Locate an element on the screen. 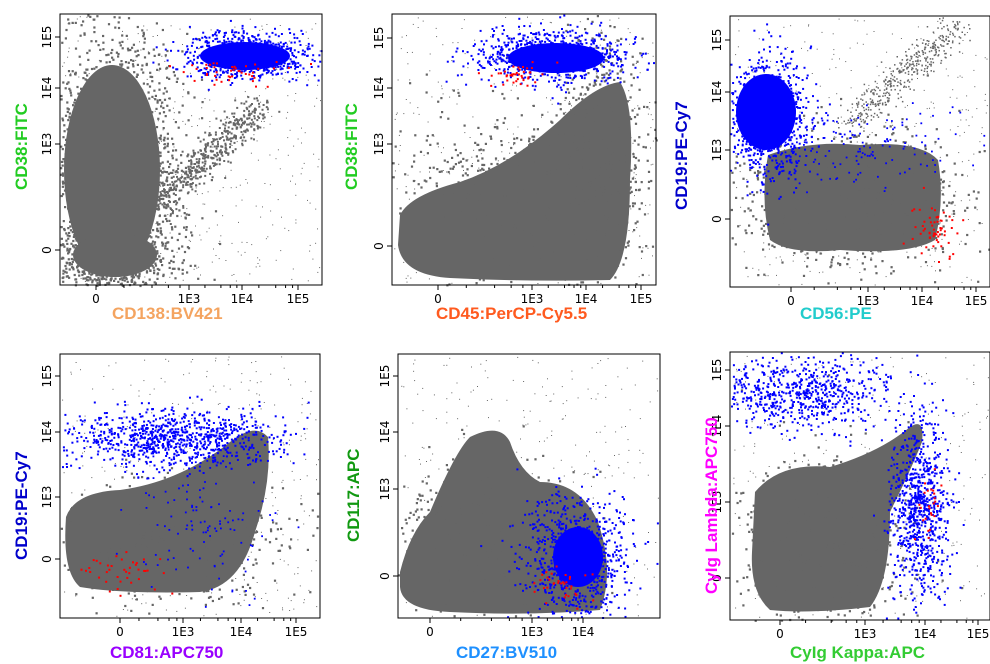 The height and width of the screenshot is (664, 990). plot-area-1: 0 1E3 1E4 1E5 0 1E3 1E4 1E5 is located at coordinates (181, 159).